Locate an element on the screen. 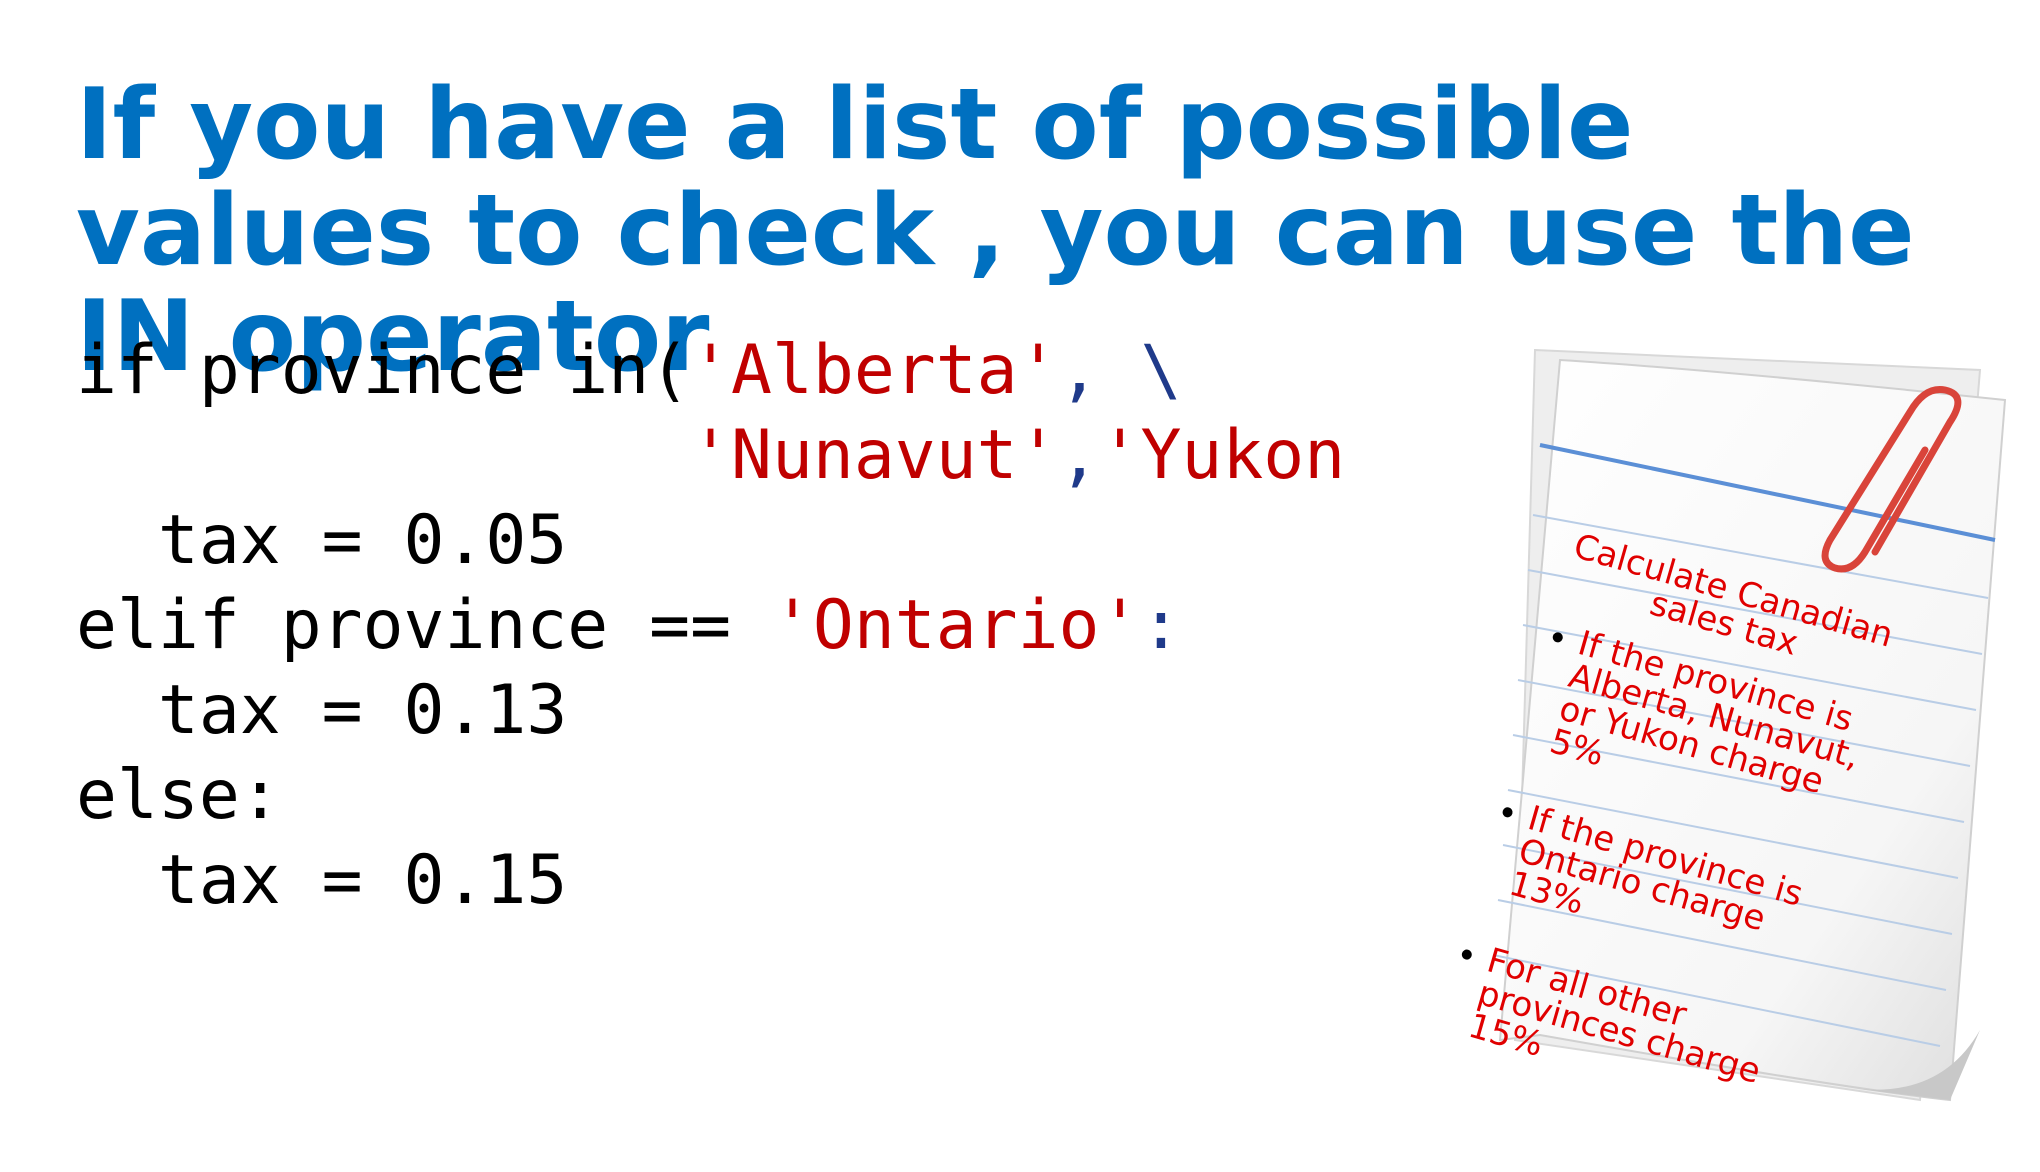 The image size is (2040, 1172). code-keyword: if province in( is located at coordinates (383, 370).